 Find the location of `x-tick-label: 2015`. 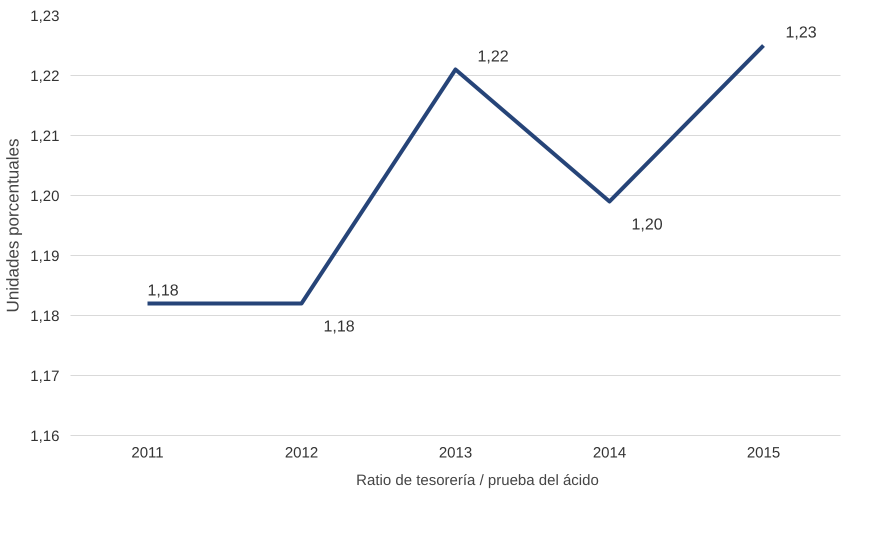

x-tick-label: 2015 is located at coordinates (763, 453).